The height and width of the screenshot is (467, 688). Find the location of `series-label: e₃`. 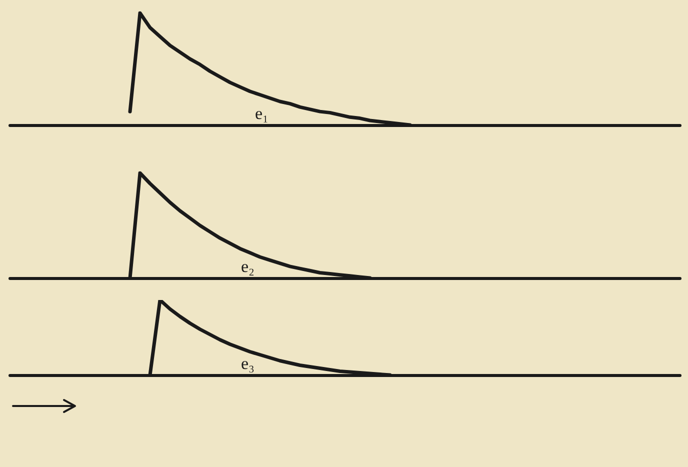

series-label: e₃ is located at coordinates (248, 363).